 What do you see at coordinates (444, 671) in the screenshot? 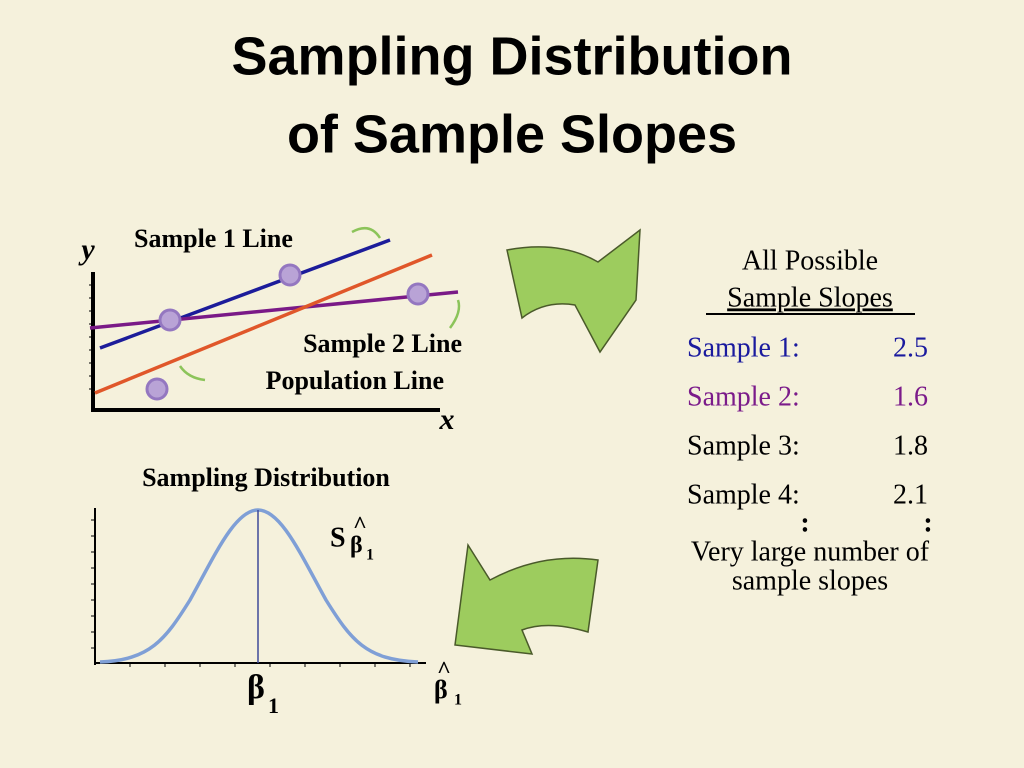
I see `axis-hat: ^` at bounding box center [444, 671].